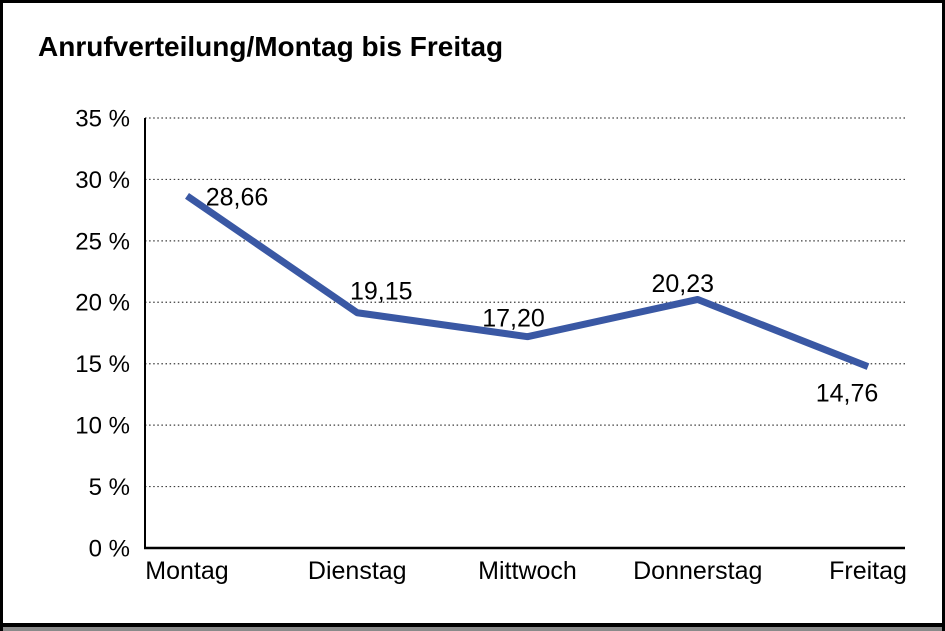 The height and width of the screenshot is (631, 945). I want to click on x-category-label: Donnerstag, so click(697, 571).